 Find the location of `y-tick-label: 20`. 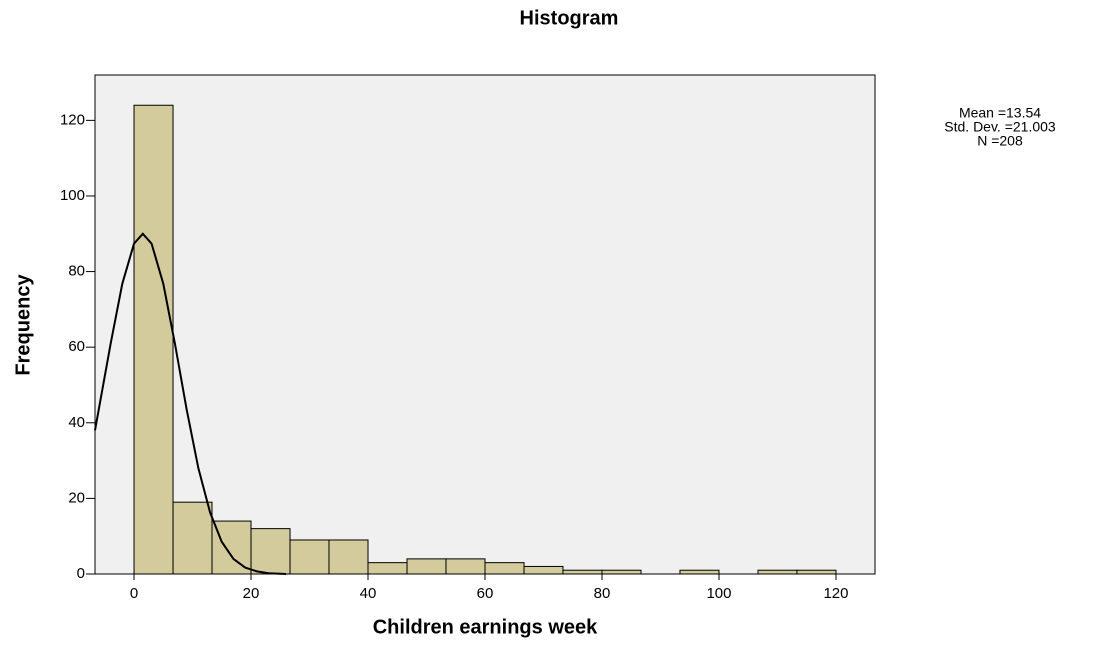

y-tick-label: 20 is located at coordinates (76, 497).